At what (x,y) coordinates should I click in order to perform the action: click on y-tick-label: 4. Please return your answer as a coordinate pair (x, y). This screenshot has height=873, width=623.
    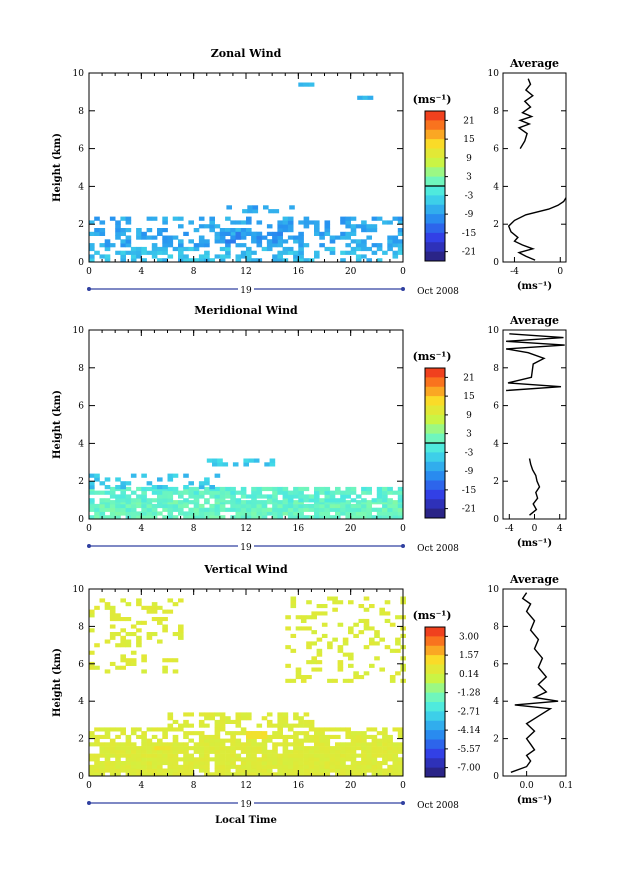
    Looking at the image, I should click on (81, 702).